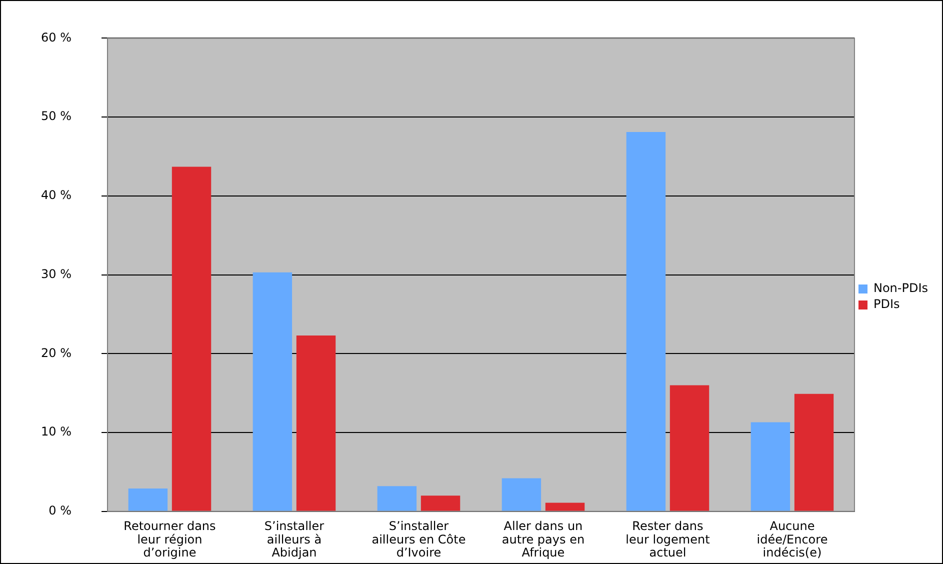 The image size is (943, 564). Describe the element at coordinates (668, 539) in the screenshot. I see `x-tick-label: Rester dans leur logement actuel` at that location.